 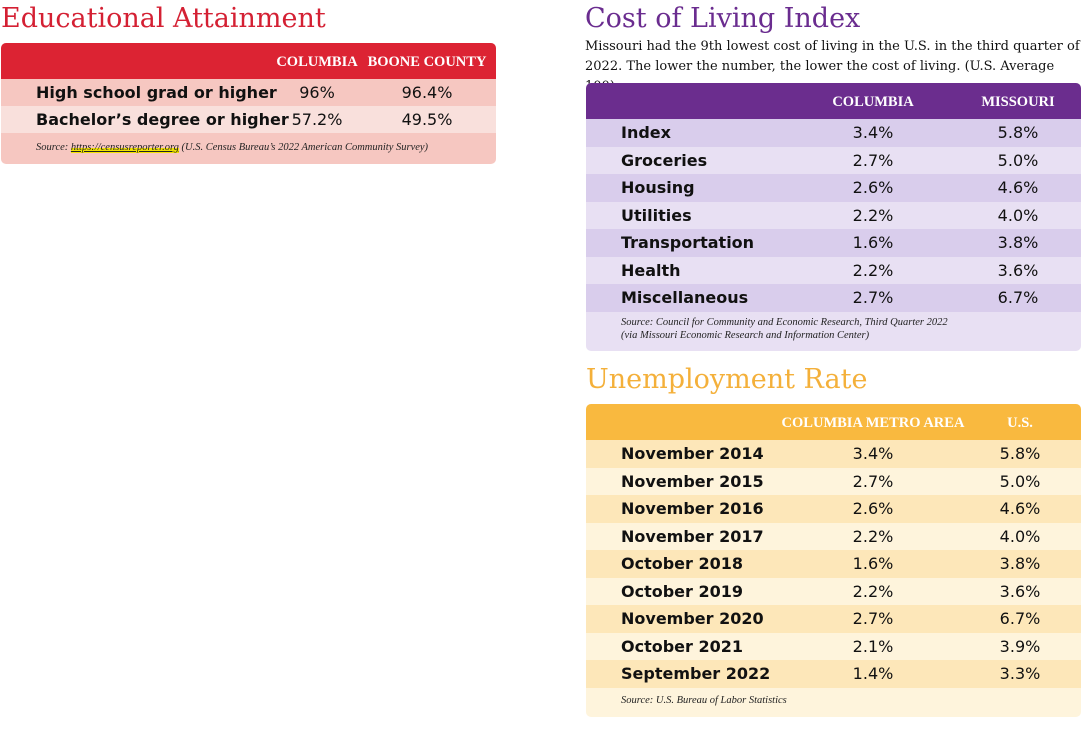 What do you see at coordinates (833, 591) in the screenshot?
I see `unemployment-row: October 2019 2.2% 3.6%` at bounding box center [833, 591].